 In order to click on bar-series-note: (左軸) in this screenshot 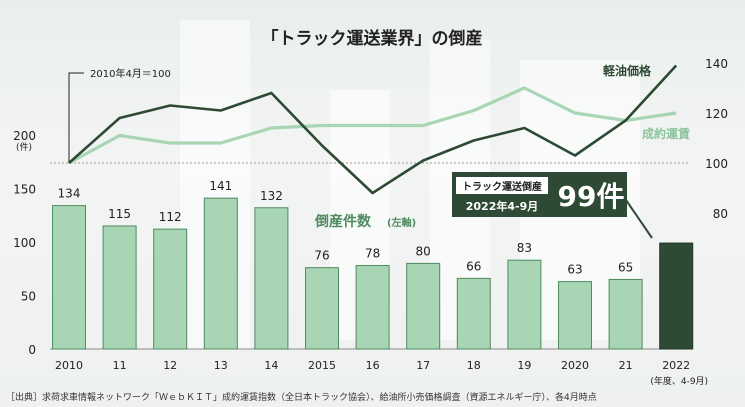, I will do `click(401, 222)`.